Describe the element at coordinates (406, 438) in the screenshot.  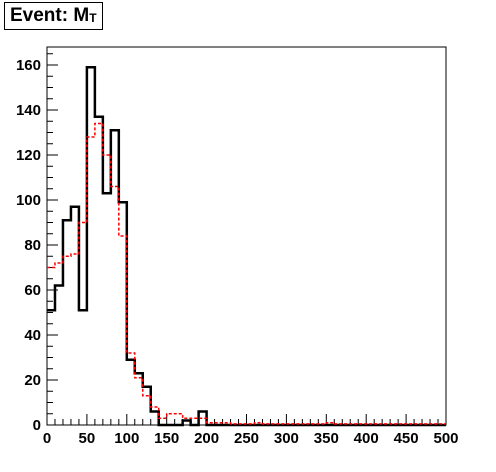
I see `x-tick-label: 450` at that location.